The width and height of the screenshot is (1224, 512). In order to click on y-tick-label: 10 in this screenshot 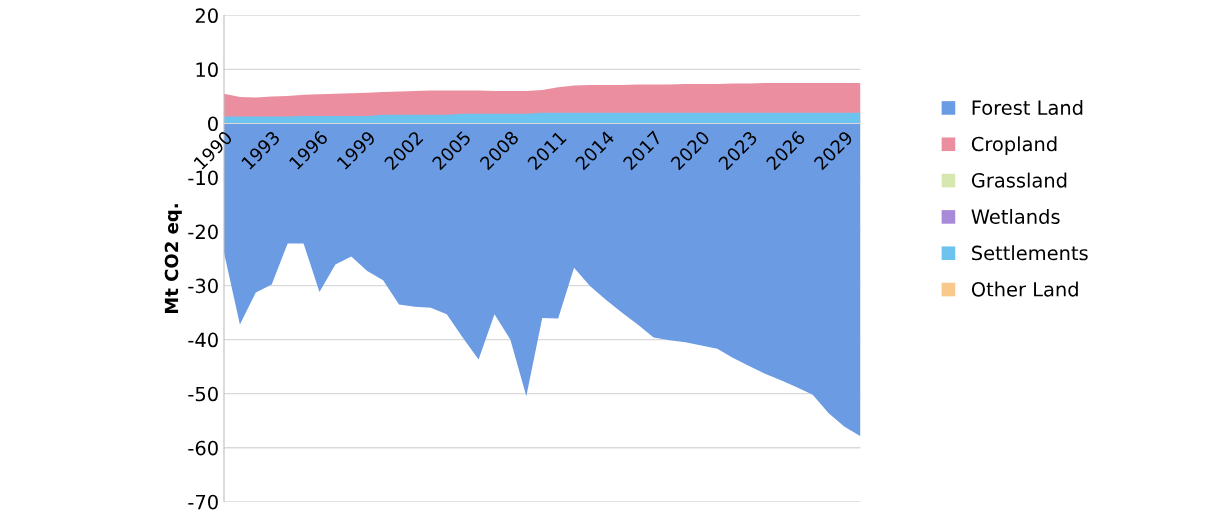, I will do `click(207, 70)`.